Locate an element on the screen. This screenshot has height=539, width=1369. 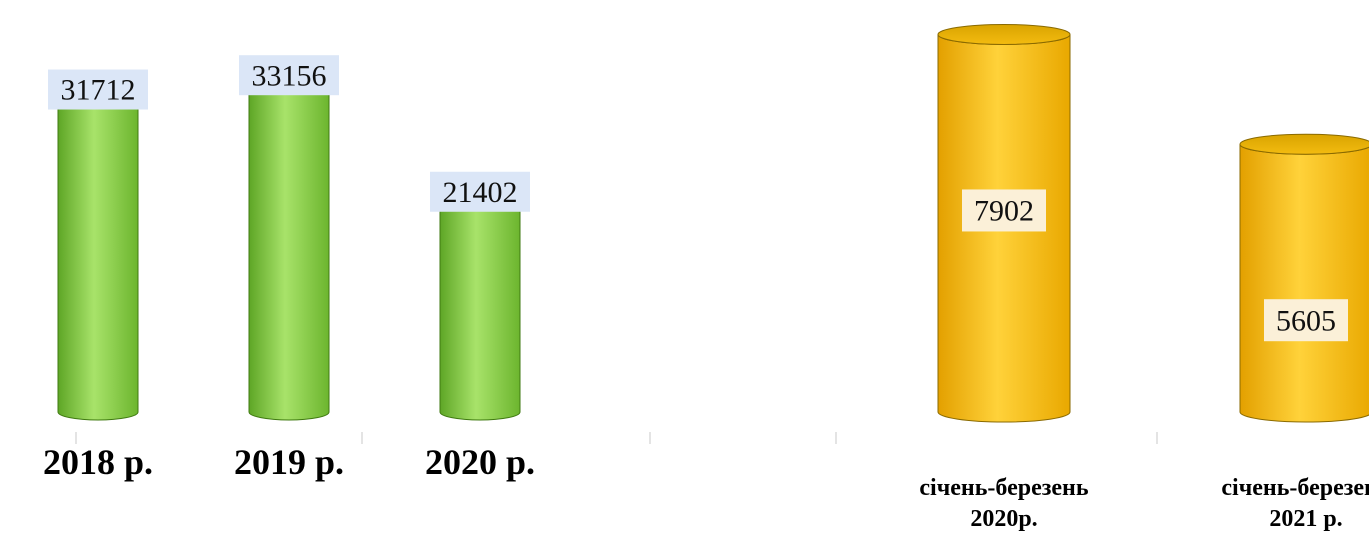
value-label-1-0: 7902 is located at coordinates (1004, 211).